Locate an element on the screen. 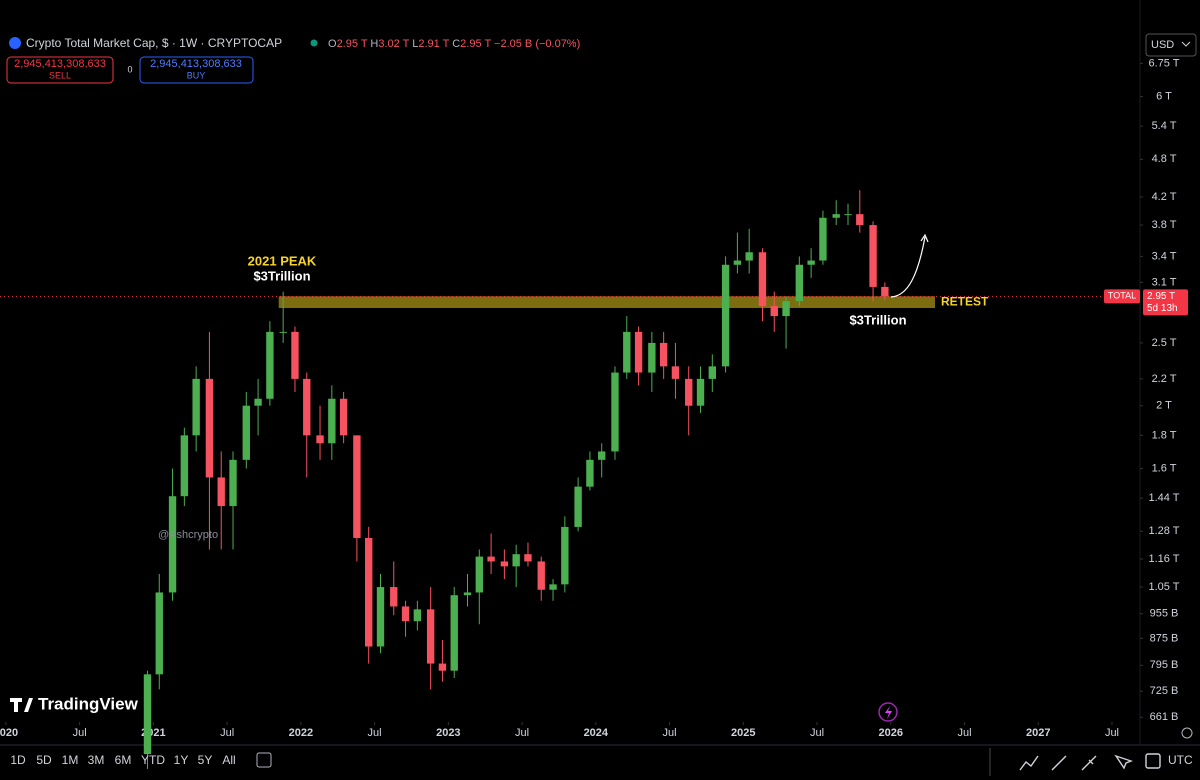 The height and width of the screenshot is (780, 1200). y-tick-label: 1.8 T is located at coordinates (1164, 435).